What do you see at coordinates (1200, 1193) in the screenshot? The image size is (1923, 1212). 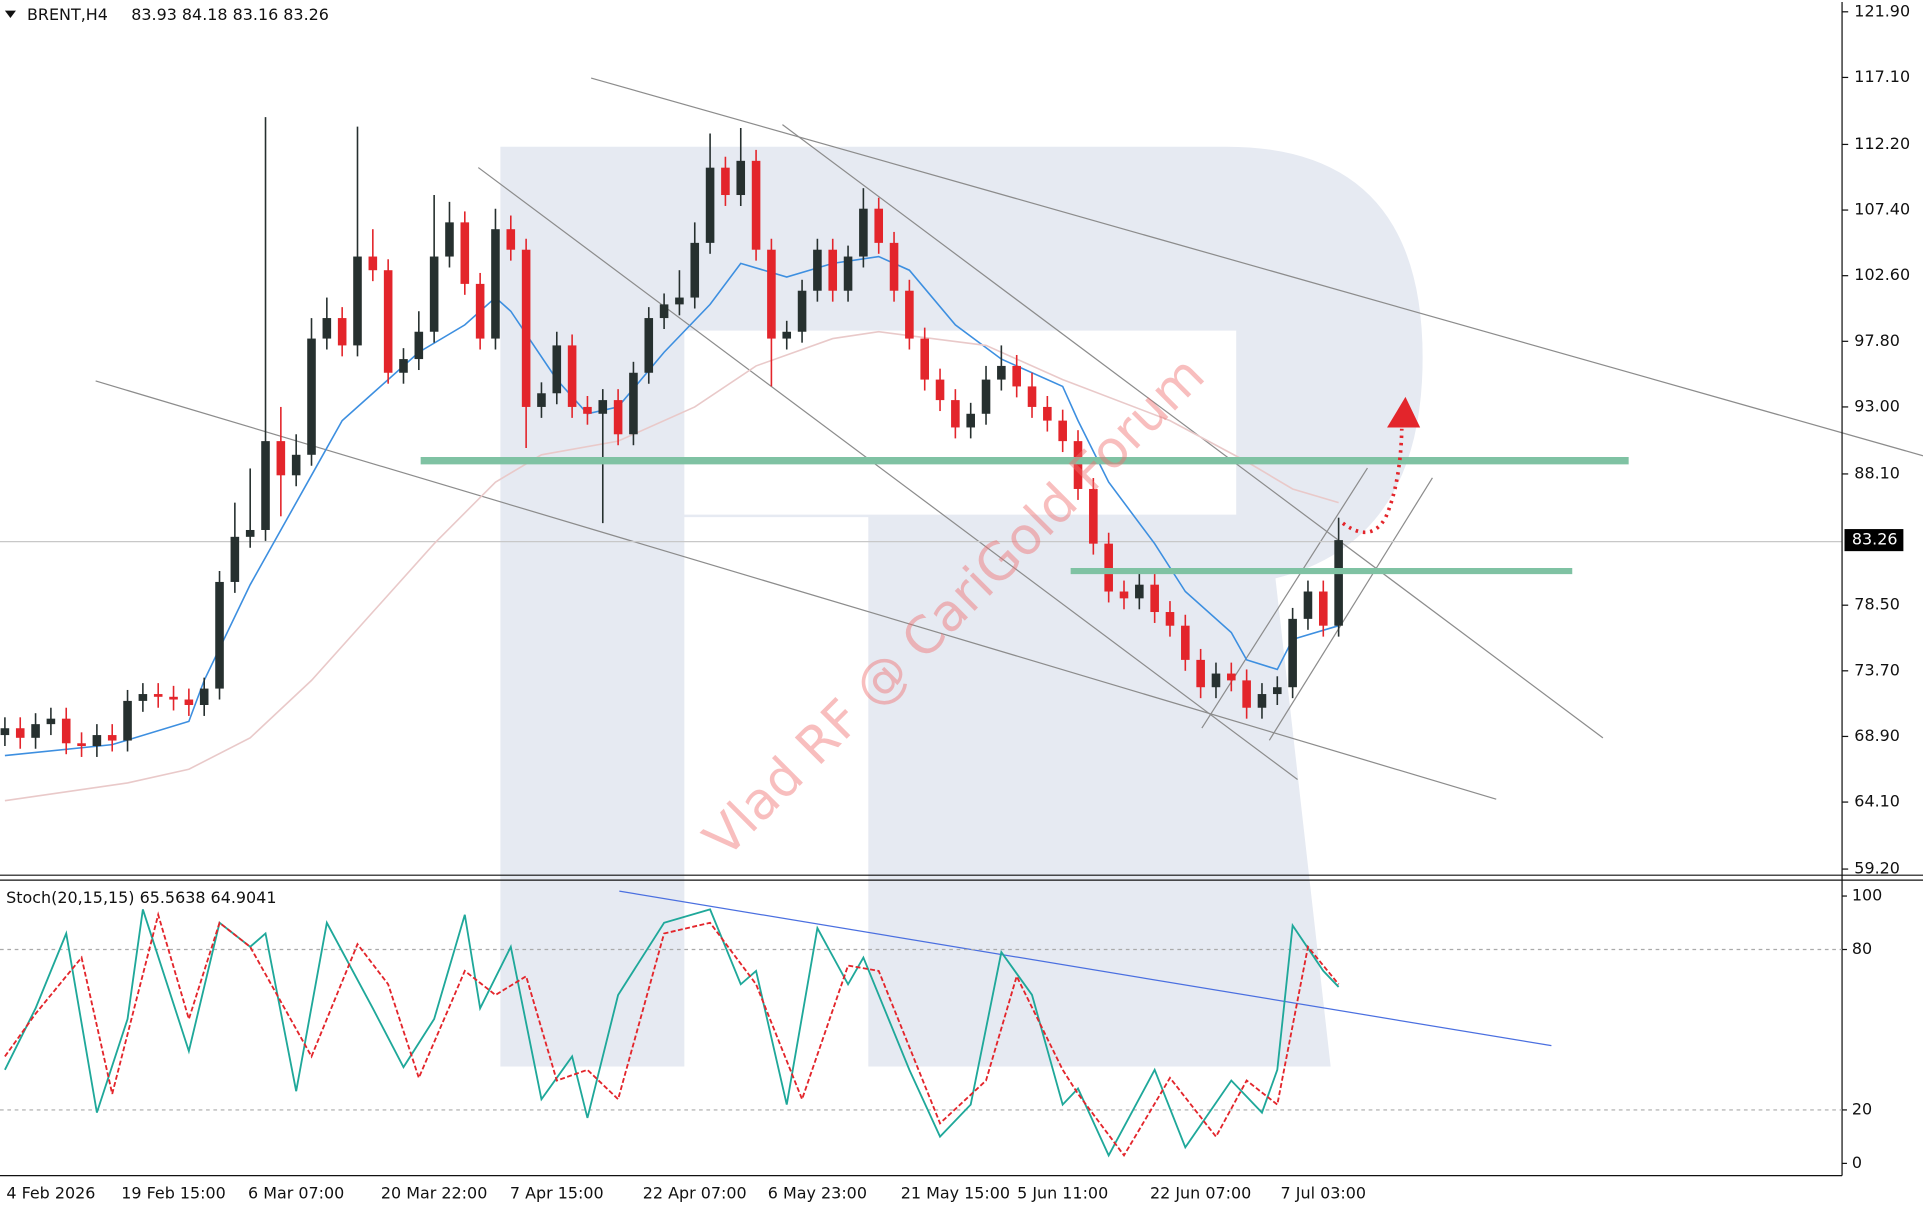 I see `x-tick-label: 22 Jun 07:00` at bounding box center [1200, 1193].